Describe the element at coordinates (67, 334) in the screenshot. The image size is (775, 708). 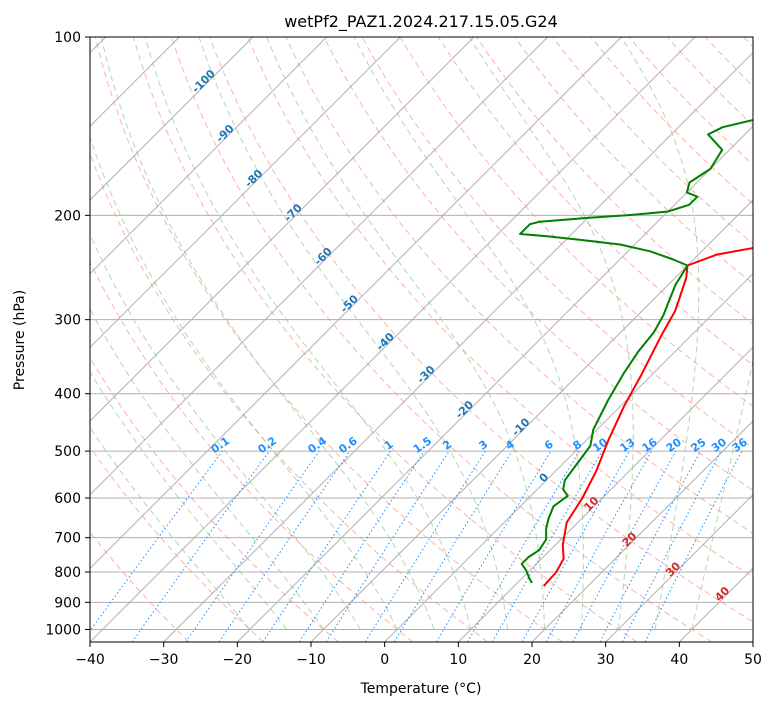
I see `y-axis: 100 200 300 400 500 600 700 800 900 1000` at that location.